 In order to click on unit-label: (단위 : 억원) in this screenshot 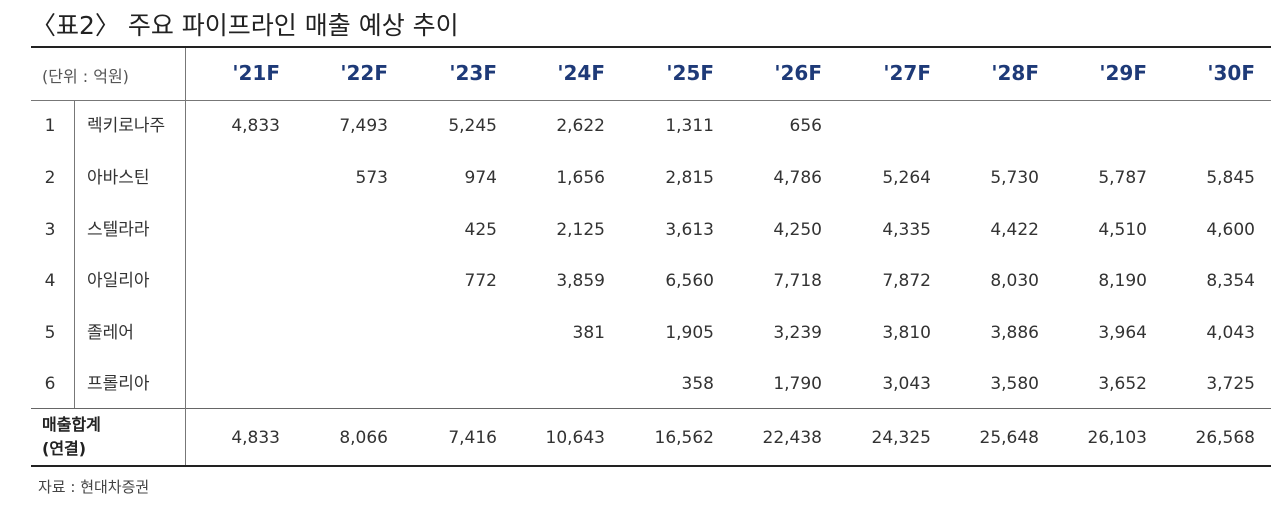, I will do `click(85, 76)`.